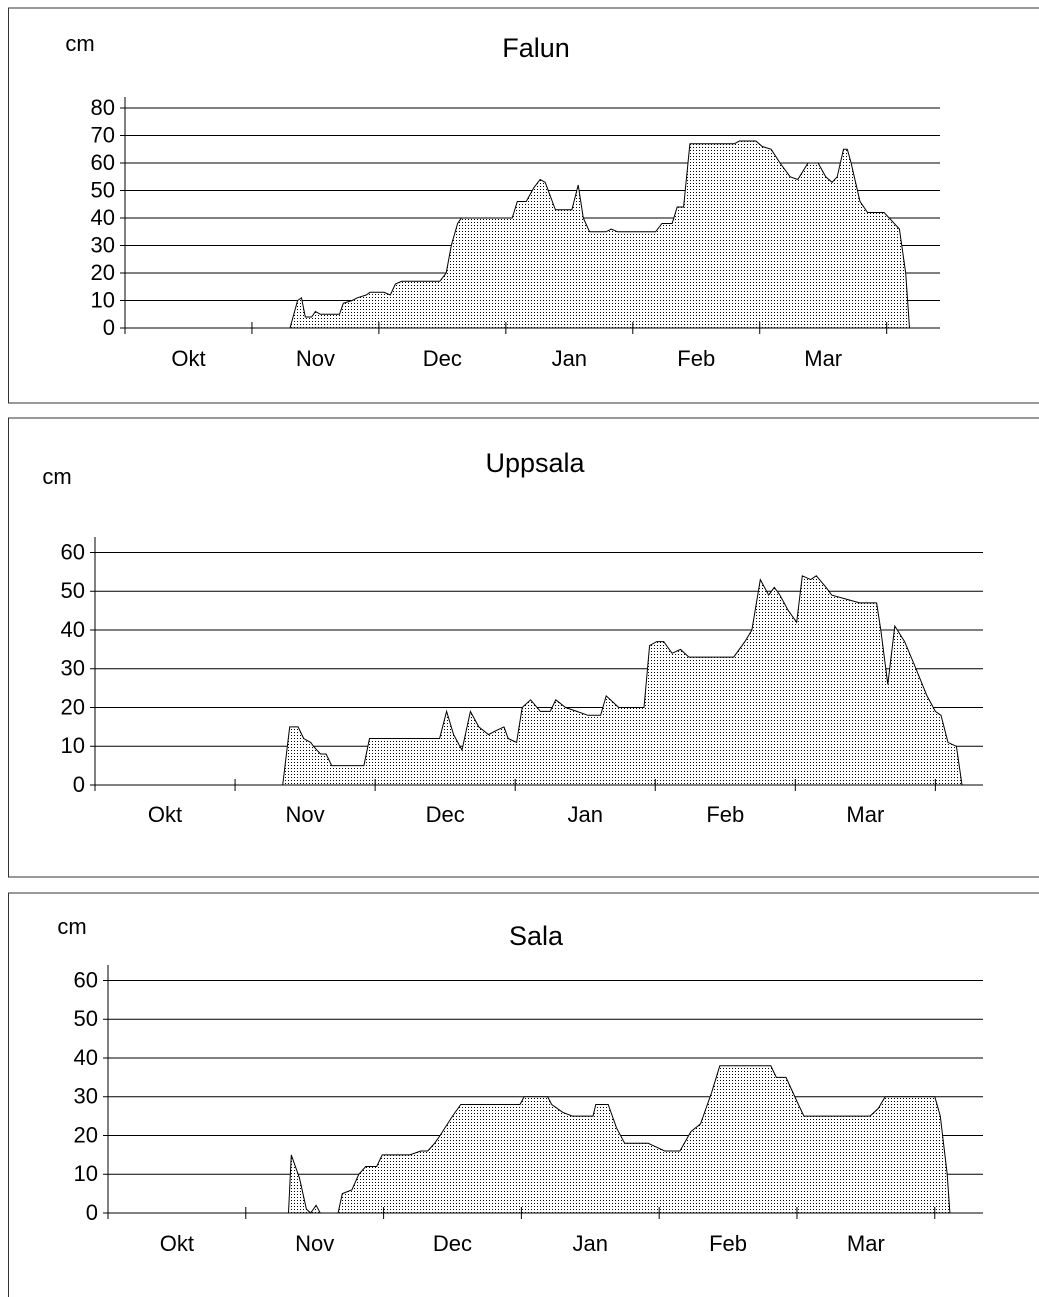 The width and height of the screenshot is (1039, 1297). What do you see at coordinates (536, 936) in the screenshot?
I see `chart-title: Sala` at bounding box center [536, 936].